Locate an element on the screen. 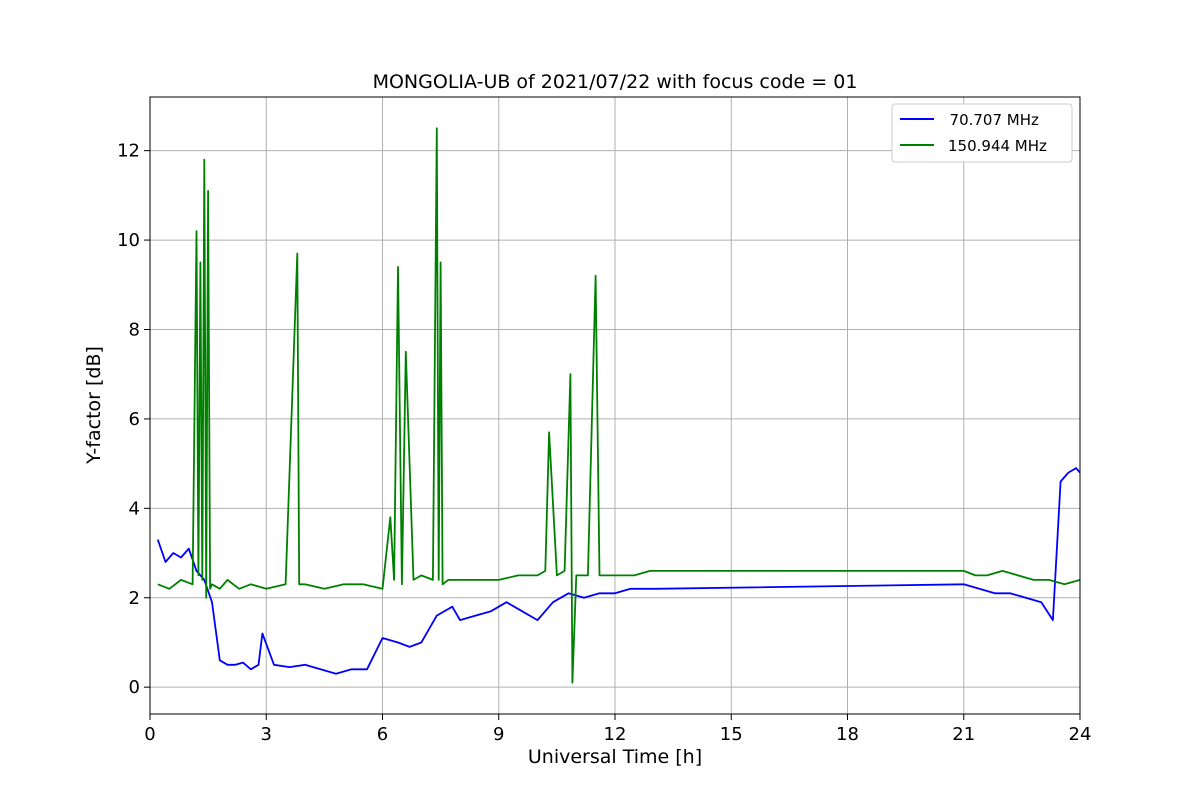 The width and height of the screenshot is (1200, 800). x-tick-label: 18 is located at coordinates (847, 734).